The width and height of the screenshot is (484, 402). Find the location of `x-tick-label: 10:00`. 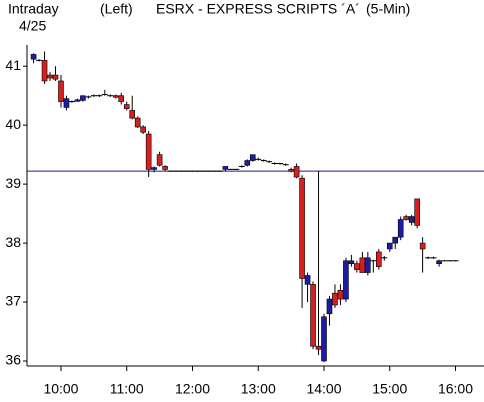

x-tick-label: 10:00 is located at coordinates (60, 389).